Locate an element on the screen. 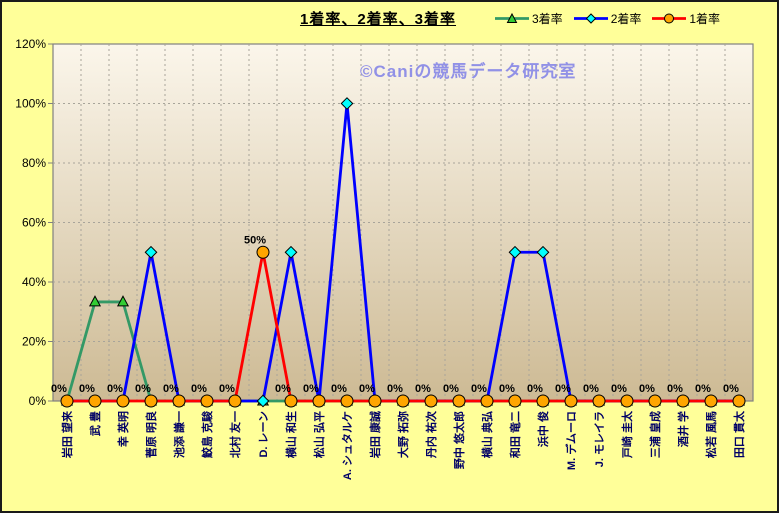 This screenshot has height=513, width=779. x-axis-label: 池添 謙一 is located at coordinates (179, 434).